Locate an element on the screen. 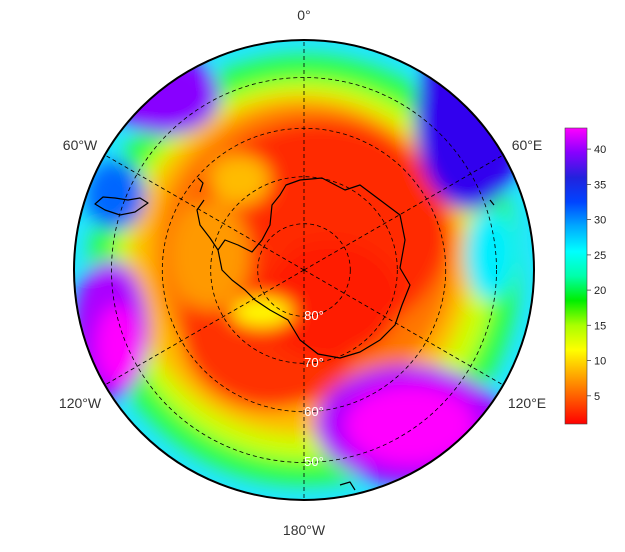 The height and width of the screenshot is (552, 625). colorbar-tick-label: 15 is located at coordinates (600, 326).